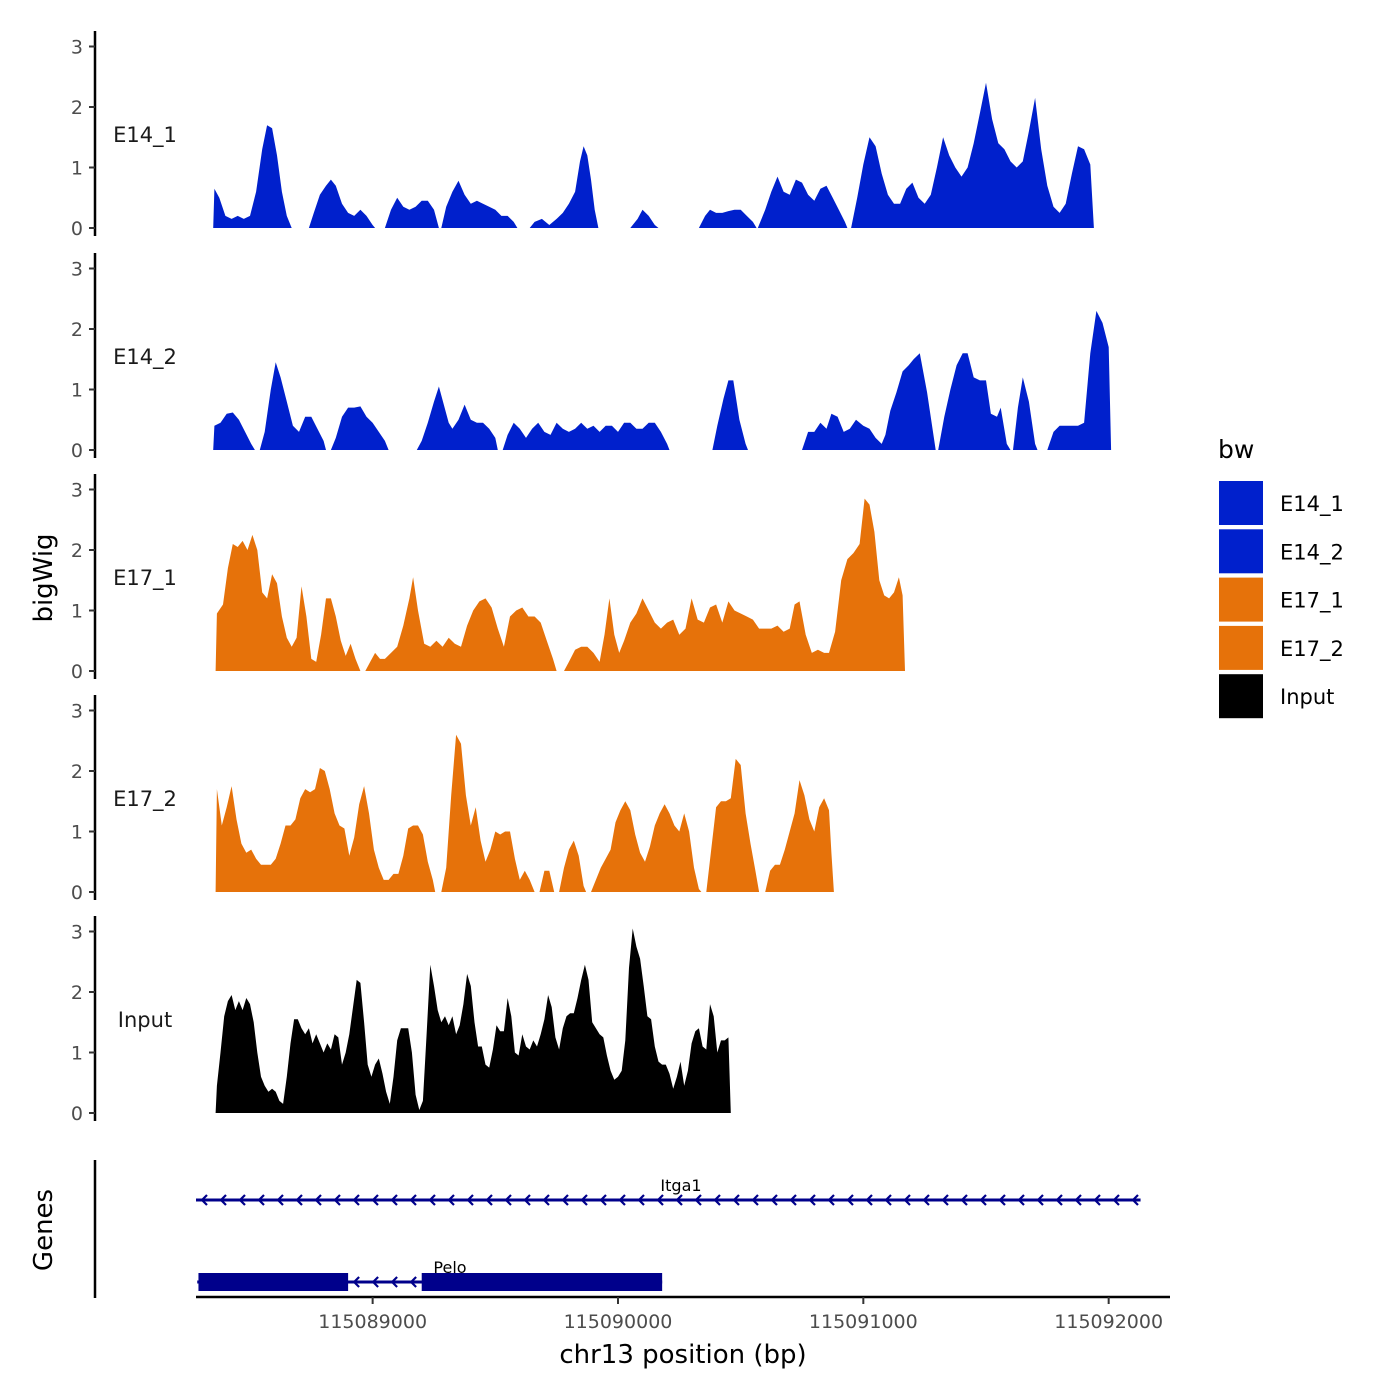 The width and height of the screenshot is (1400, 1400). I want to click on legend-item-Input: Input, so click(1276, 696).